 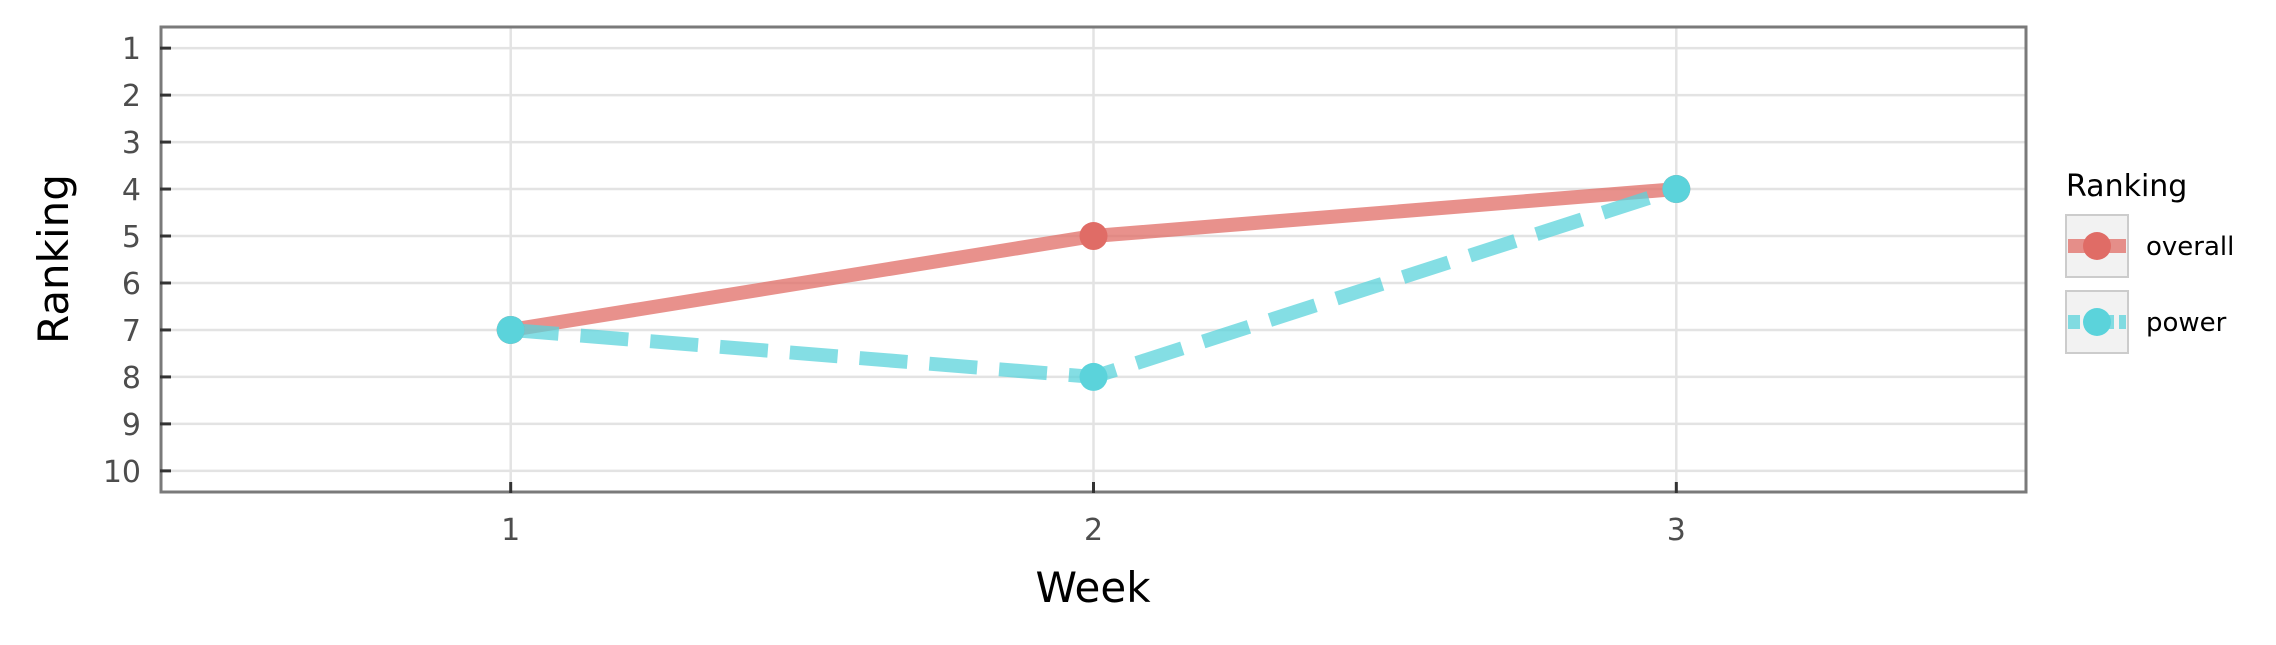 I want to click on legend-label-overall: overall, so click(x=2190, y=247).